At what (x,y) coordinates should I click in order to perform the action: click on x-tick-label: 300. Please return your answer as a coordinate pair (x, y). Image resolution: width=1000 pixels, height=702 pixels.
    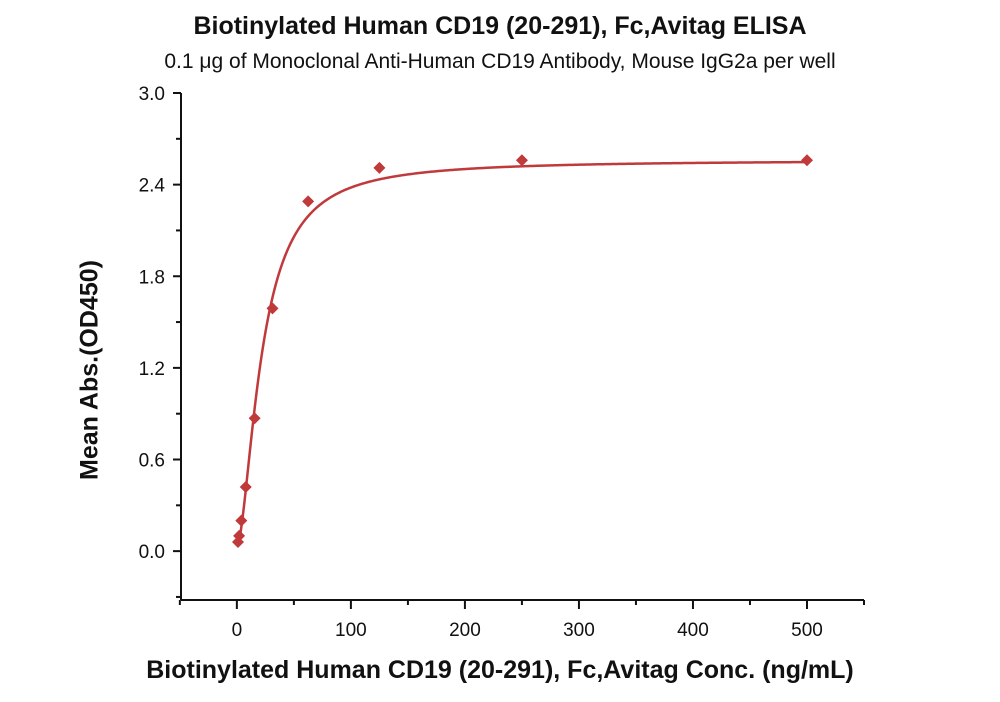
    Looking at the image, I should click on (579, 630).